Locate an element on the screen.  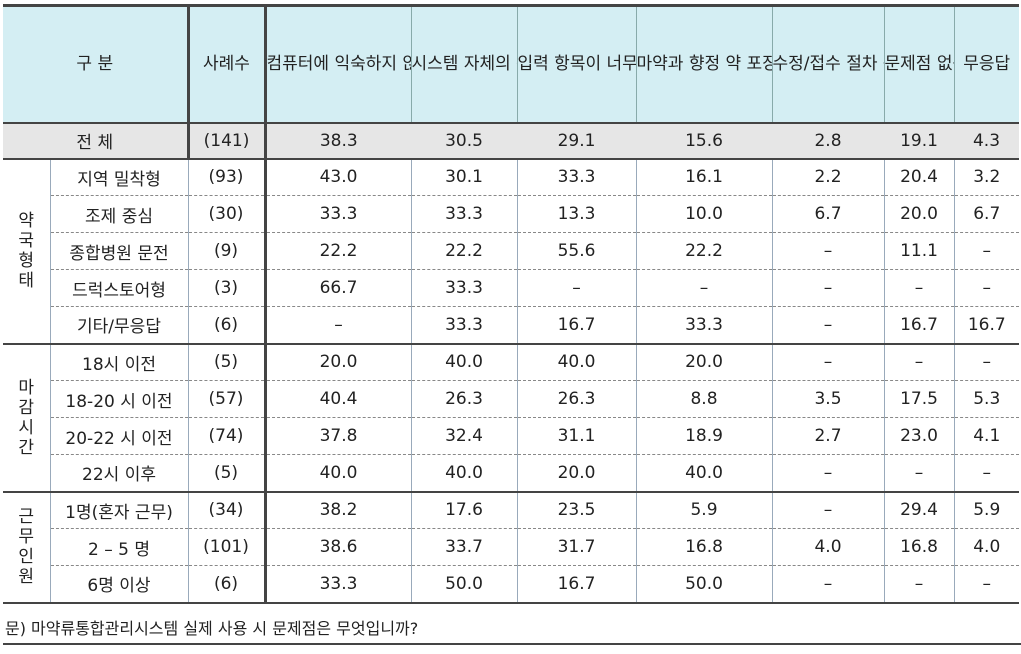
row-value: 11.1 is located at coordinates (919, 251).